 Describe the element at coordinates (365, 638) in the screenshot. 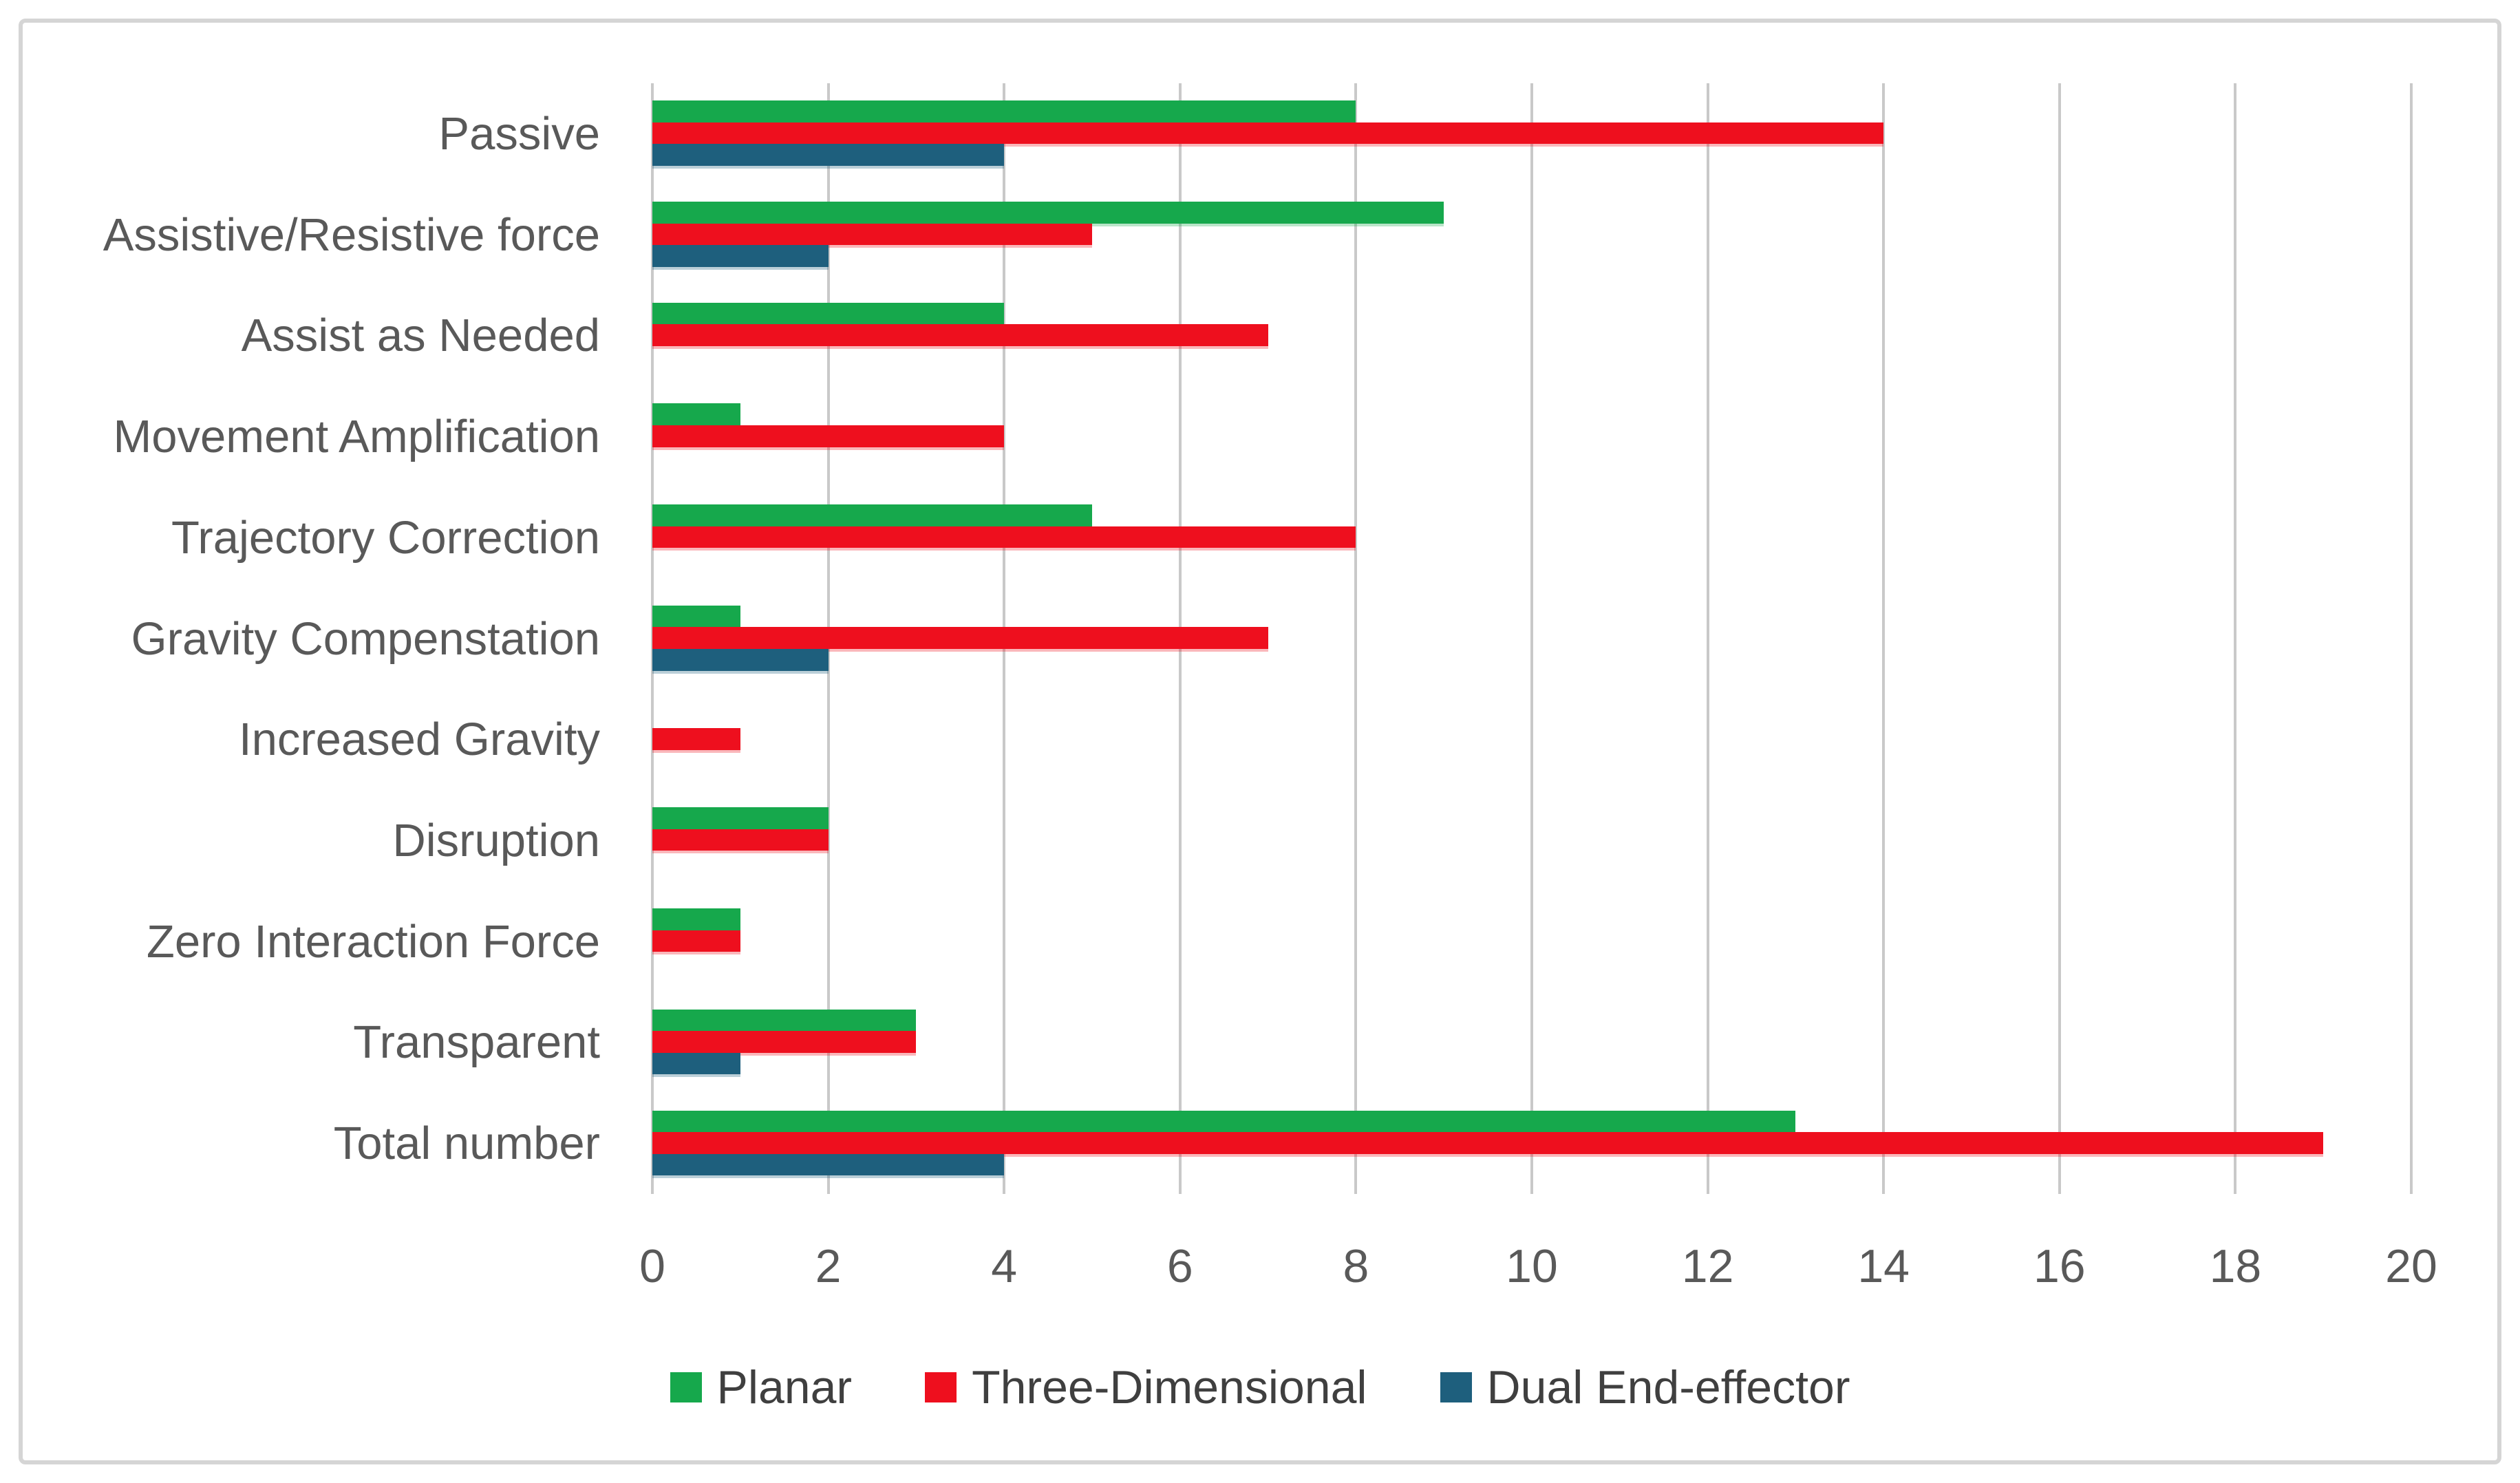

I see `category-label-gravity-compenstation: Gravity Compenstation` at that location.